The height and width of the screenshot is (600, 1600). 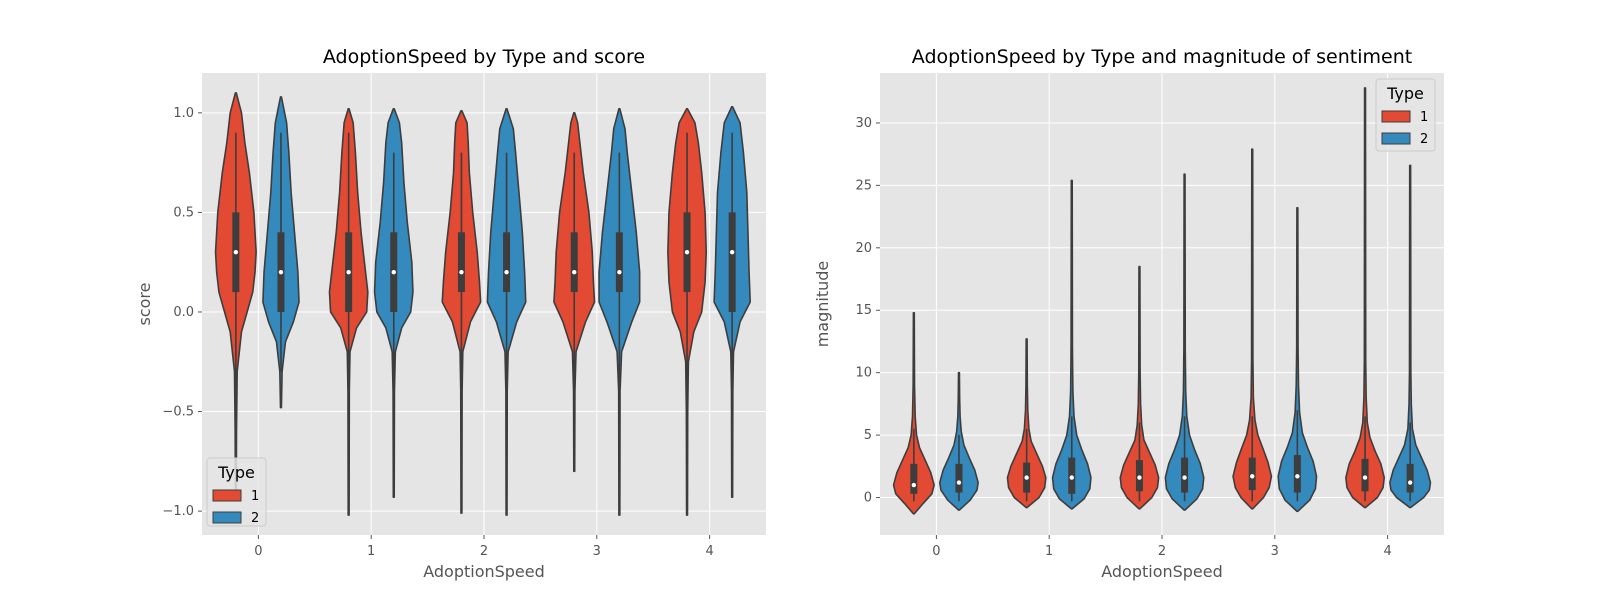 What do you see at coordinates (868, 435) in the screenshot?
I see `y-tick-label: 5` at bounding box center [868, 435].